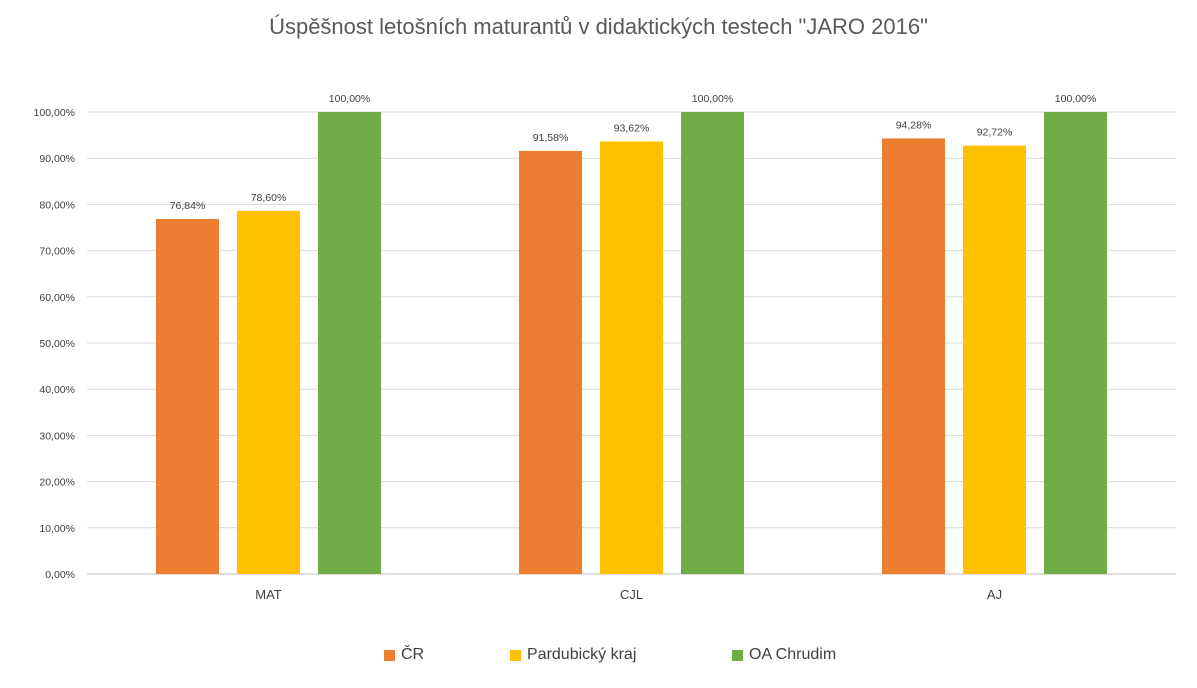 The width and height of the screenshot is (1197, 688). Describe the element at coordinates (57, 529) in the screenshot. I see `y-tick-label: 10,00%` at that location.